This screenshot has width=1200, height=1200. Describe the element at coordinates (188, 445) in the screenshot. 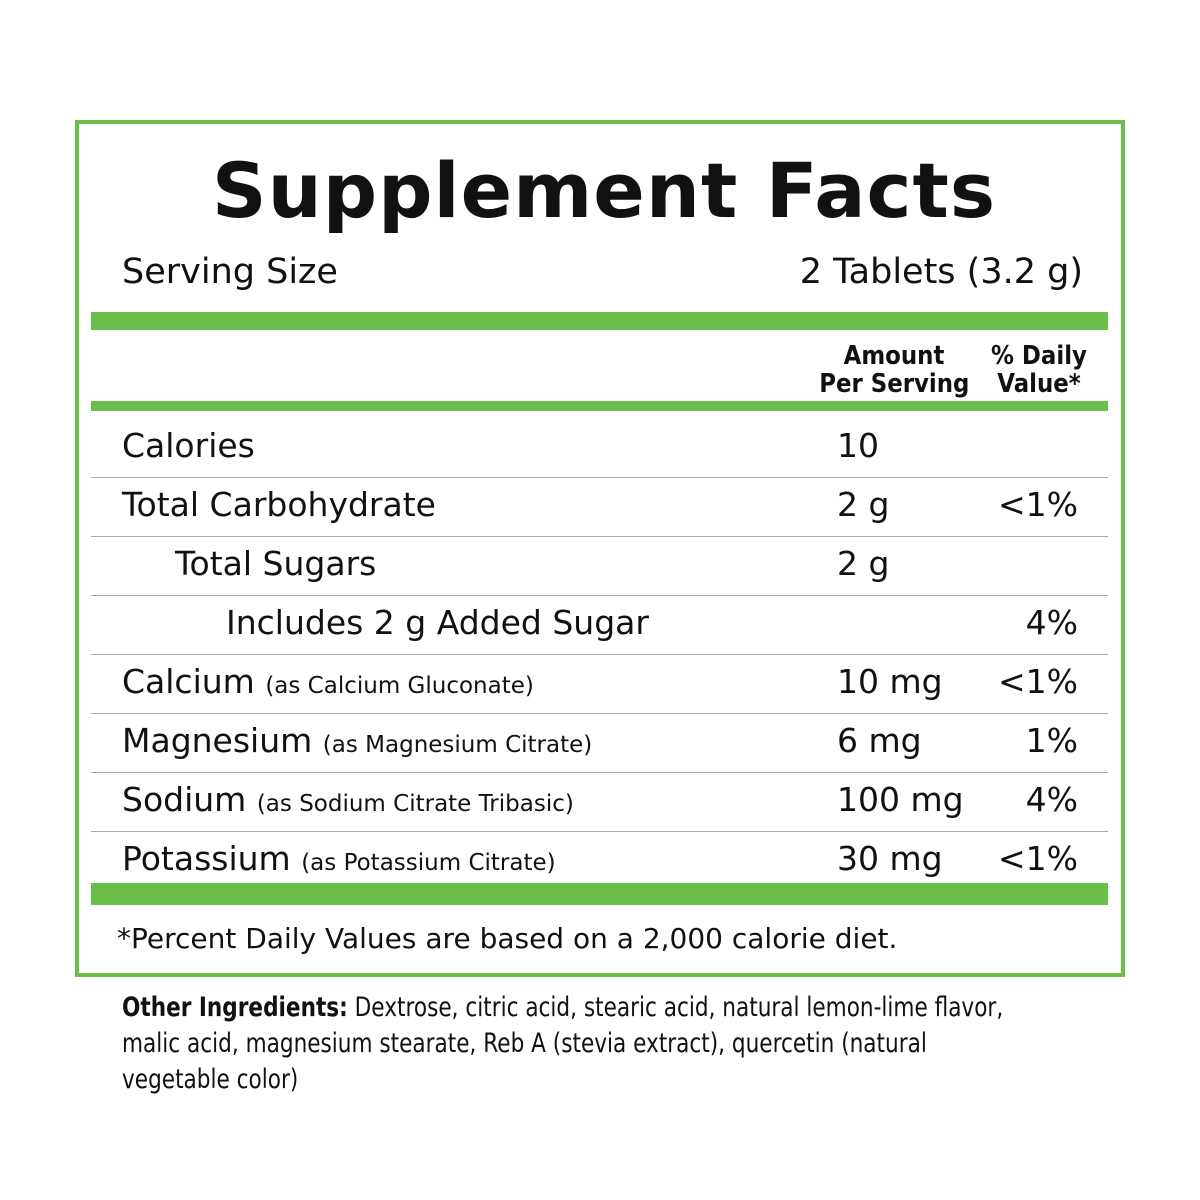

I see `nutrient-name: Calories` at that location.